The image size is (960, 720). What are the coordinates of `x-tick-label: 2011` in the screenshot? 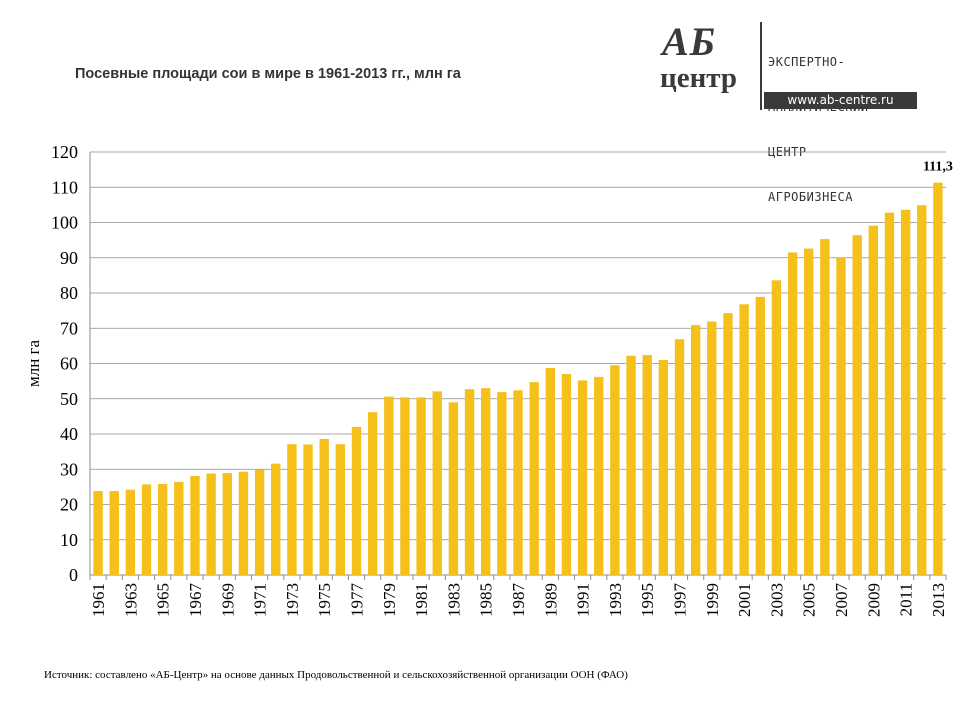 It's located at (906, 599).